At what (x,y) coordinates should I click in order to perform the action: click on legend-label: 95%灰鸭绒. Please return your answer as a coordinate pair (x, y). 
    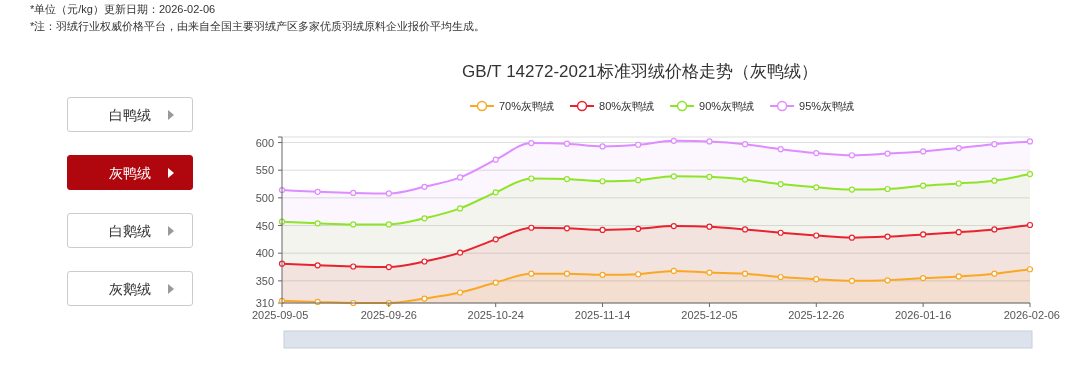
    Looking at the image, I should click on (827, 106).